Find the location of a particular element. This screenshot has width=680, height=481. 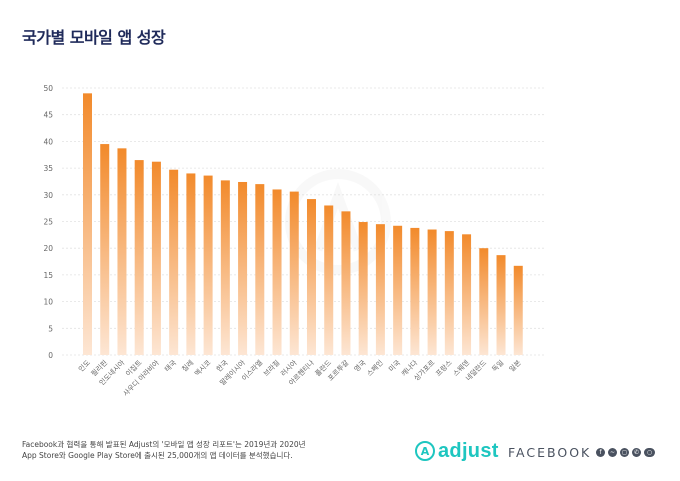

oculus-icon: ○ is located at coordinates (649, 452).